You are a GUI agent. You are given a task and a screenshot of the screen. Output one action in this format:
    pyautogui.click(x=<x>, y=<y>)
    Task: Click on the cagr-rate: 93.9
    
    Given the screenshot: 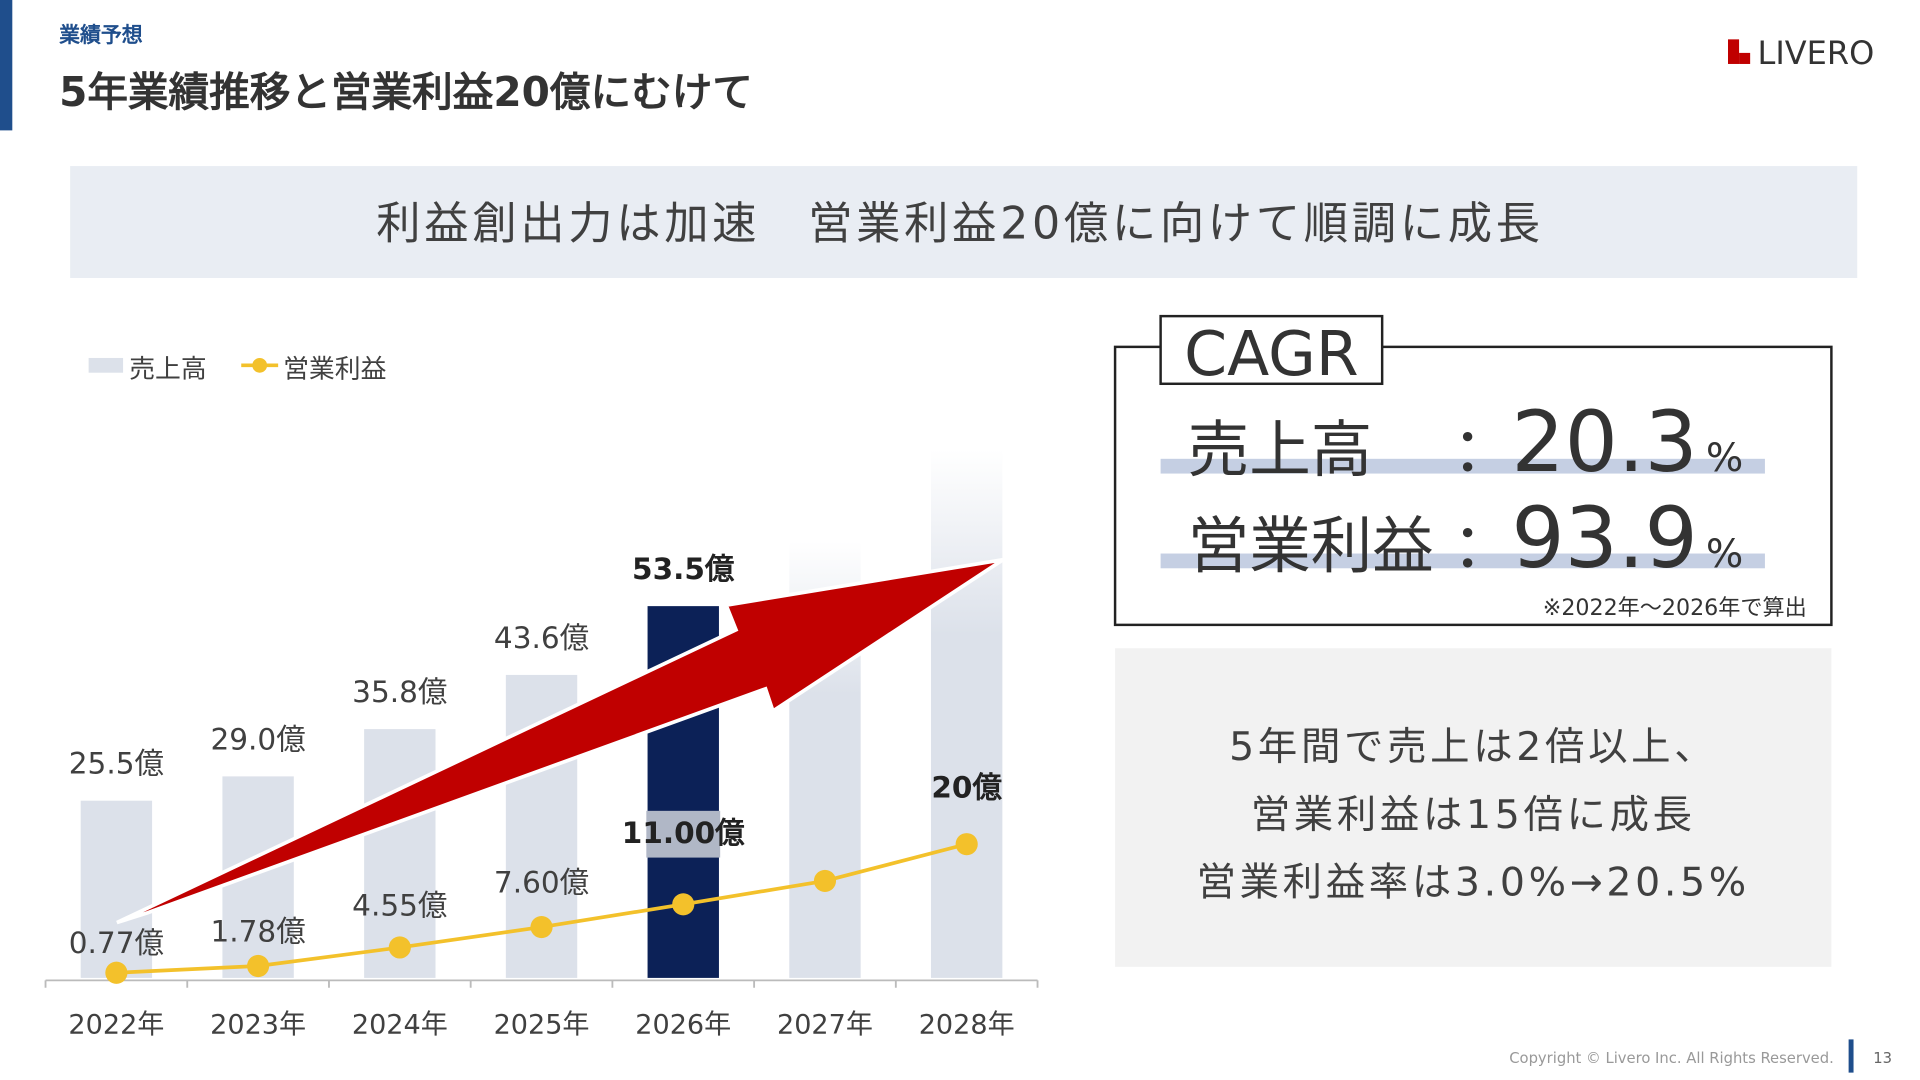 What is the action you would take?
    pyautogui.click(x=1604, y=538)
    